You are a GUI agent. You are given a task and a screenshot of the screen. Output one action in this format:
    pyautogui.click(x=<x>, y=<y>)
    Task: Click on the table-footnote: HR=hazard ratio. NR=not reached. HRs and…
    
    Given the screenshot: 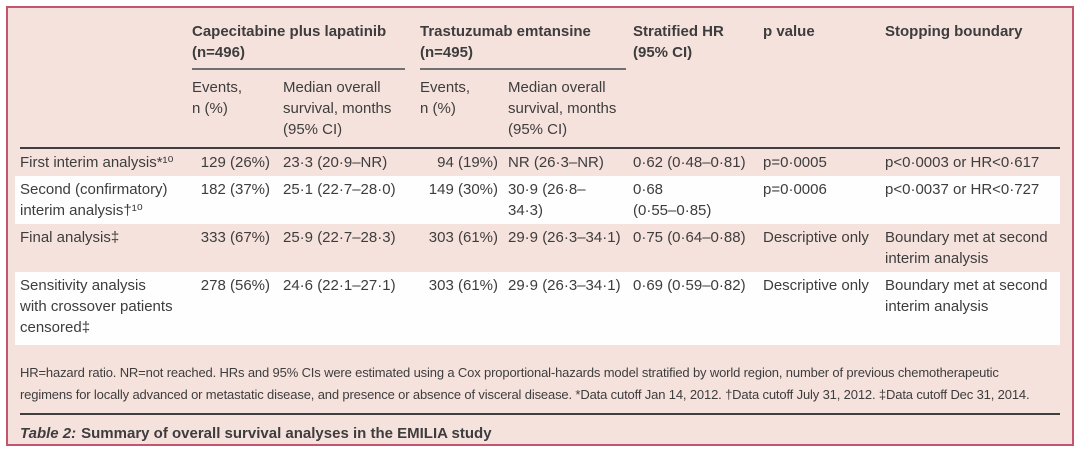 What is the action you would take?
    pyautogui.click(x=525, y=383)
    